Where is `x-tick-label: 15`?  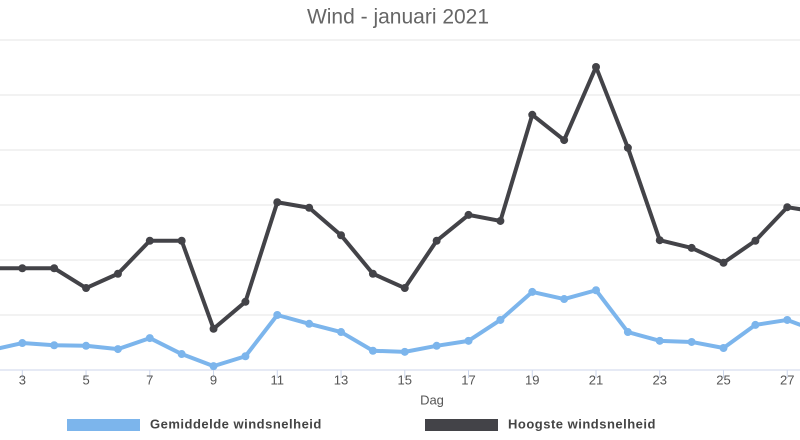 x-tick-label: 15 is located at coordinates (405, 379).